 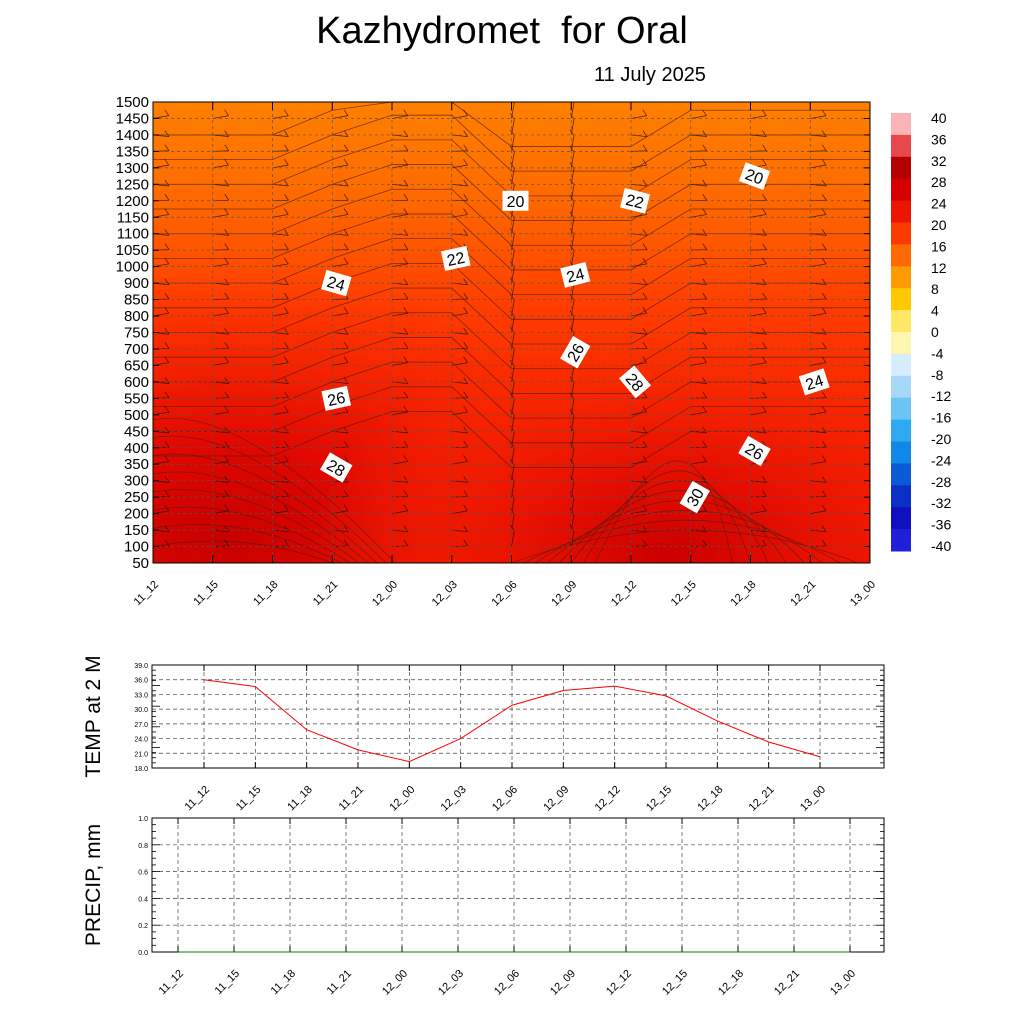 I want to click on y-tick-label: 1.0, so click(x=143, y=819).